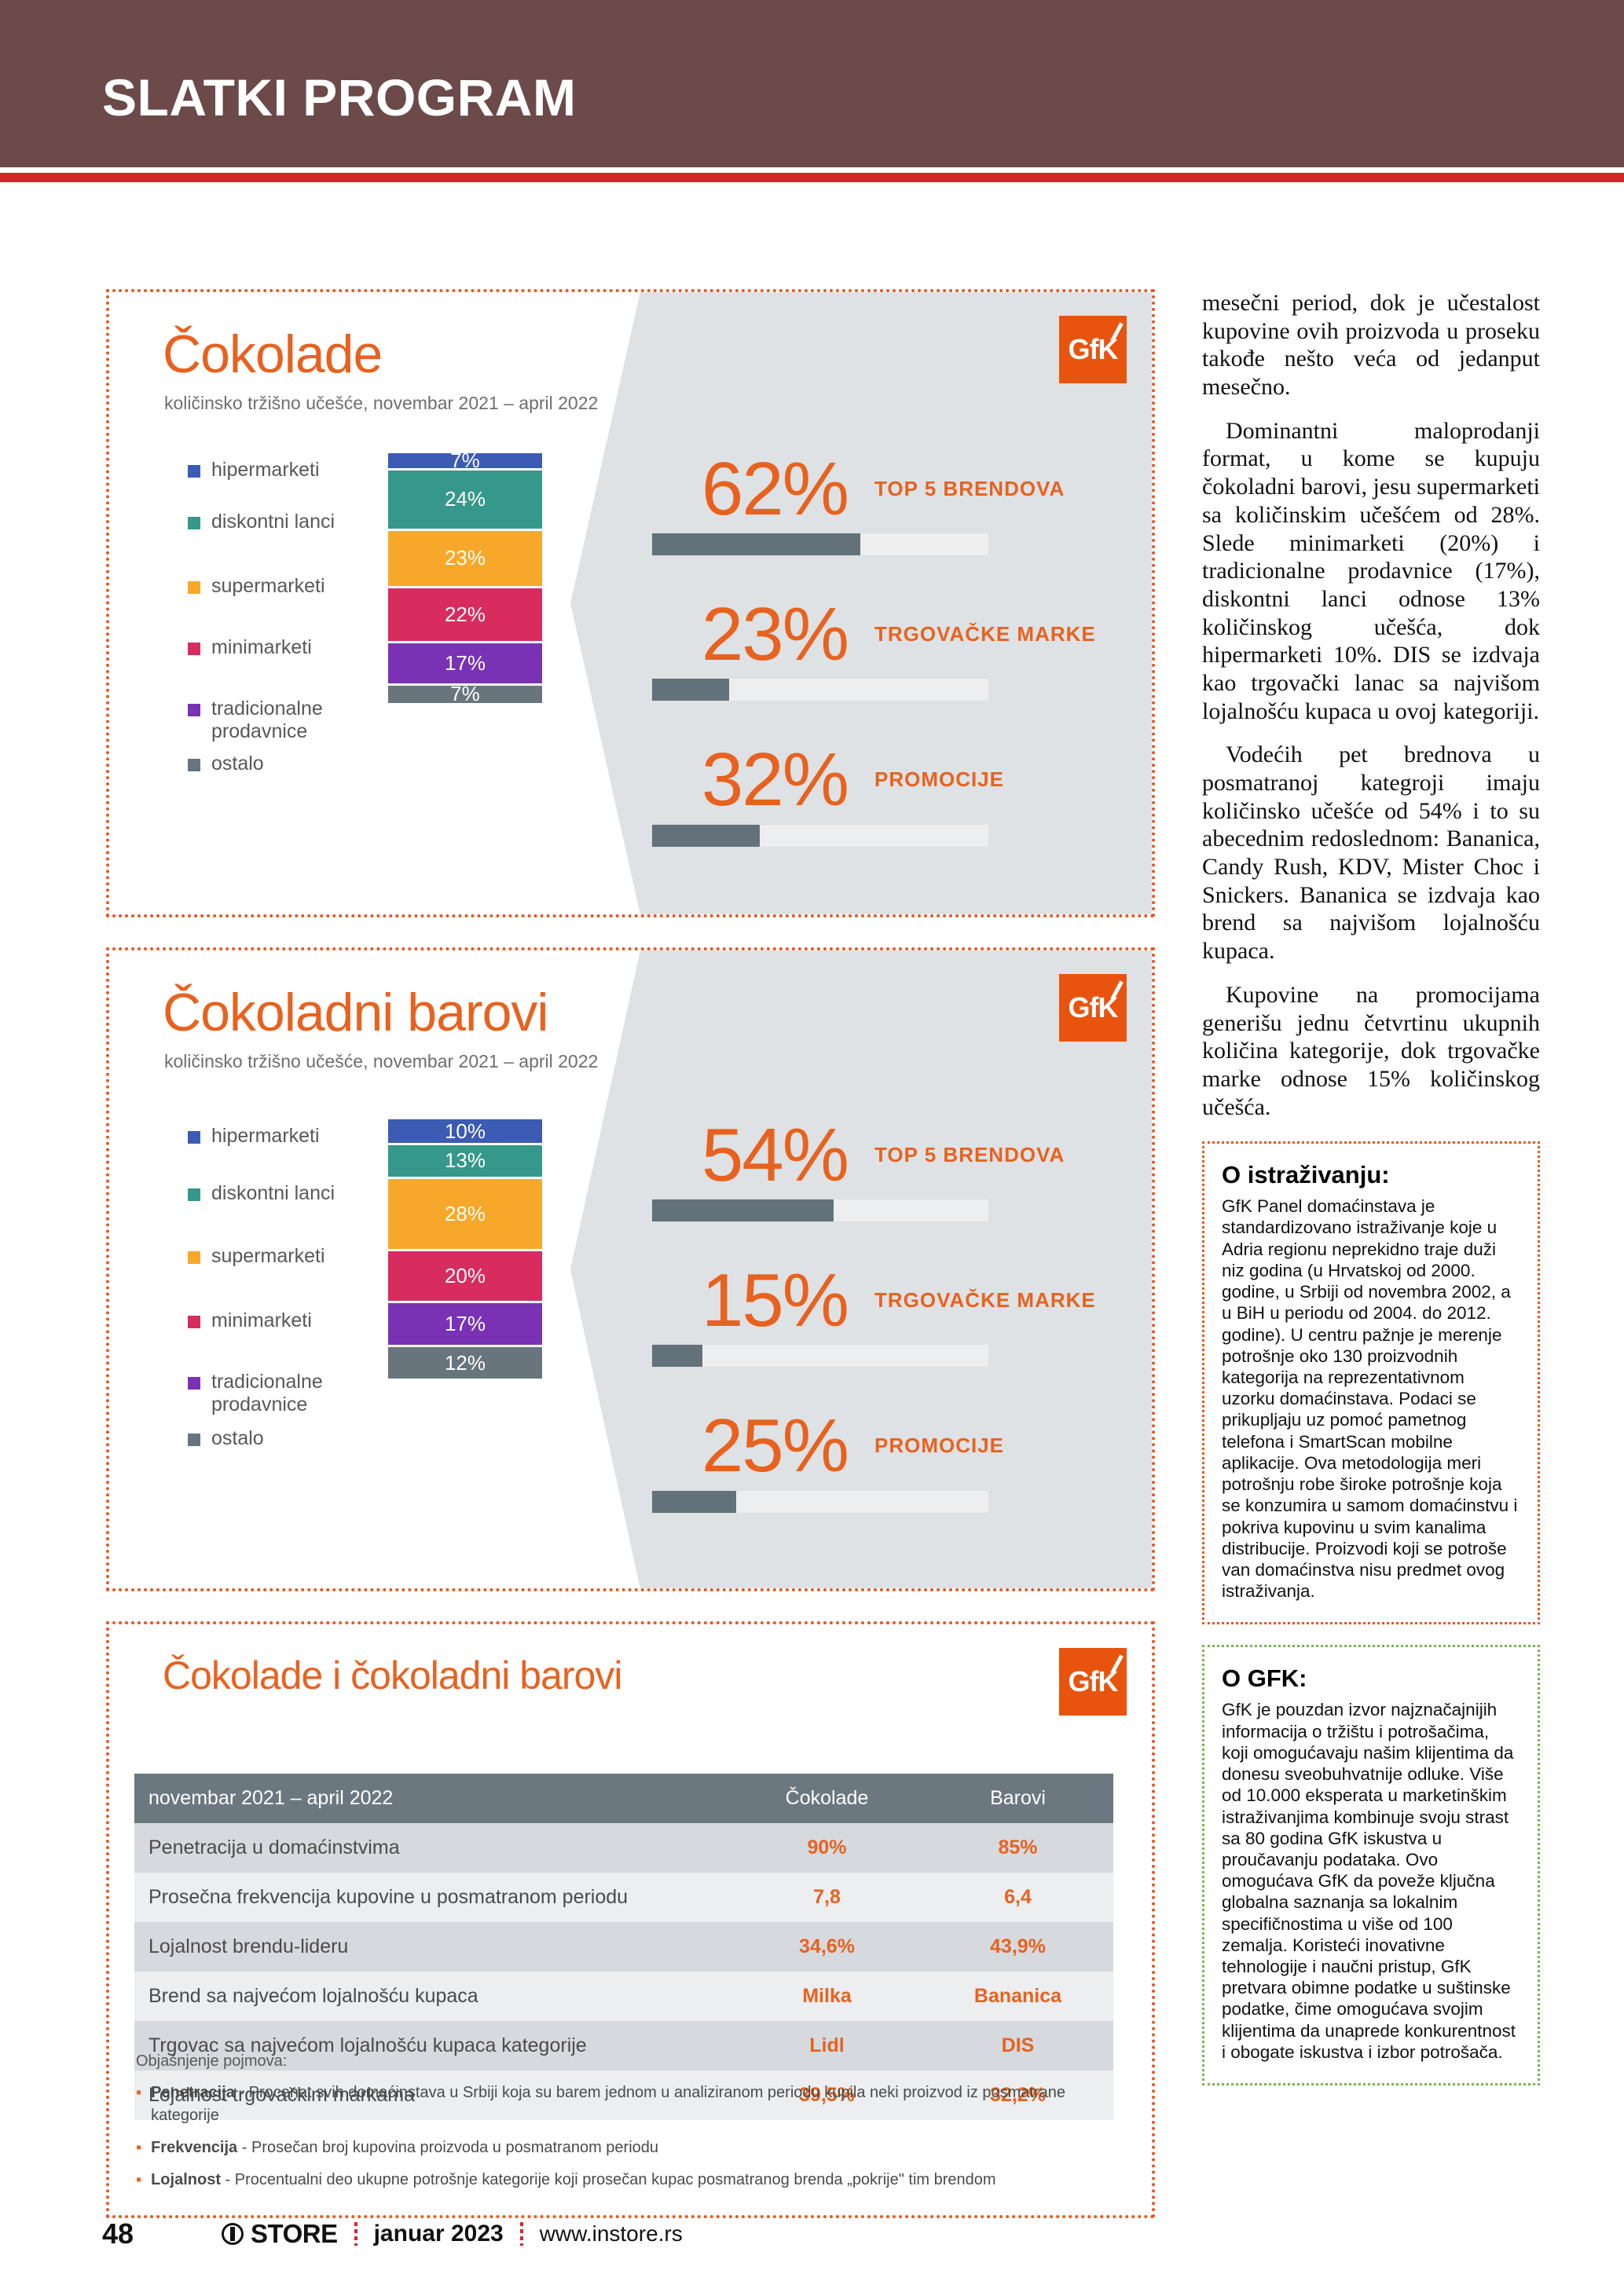 This screenshot has width=1624, height=2296. What do you see at coordinates (1017, 1799) in the screenshot?
I see `table-header-cell: Barovi` at bounding box center [1017, 1799].